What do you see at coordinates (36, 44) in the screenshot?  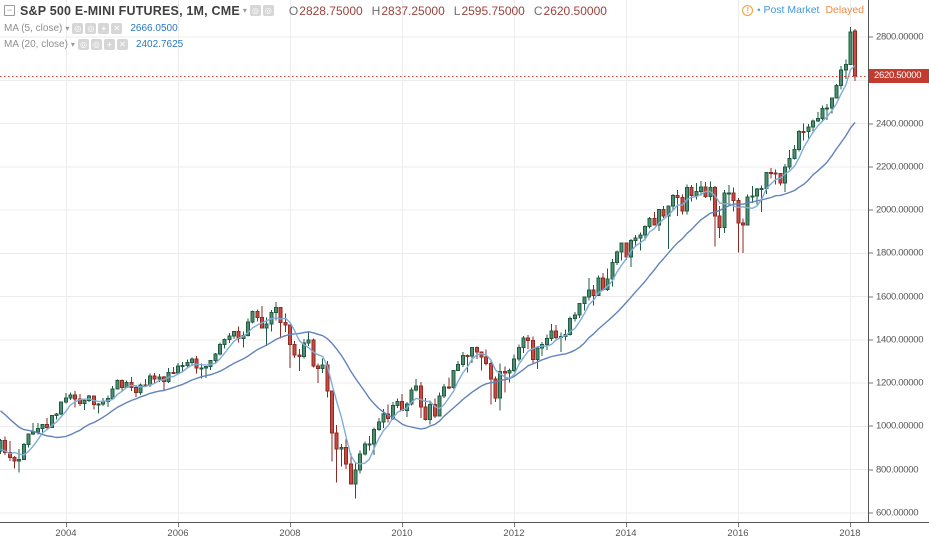 I see `ma20-label: MA (20, close)` at bounding box center [36, 44].